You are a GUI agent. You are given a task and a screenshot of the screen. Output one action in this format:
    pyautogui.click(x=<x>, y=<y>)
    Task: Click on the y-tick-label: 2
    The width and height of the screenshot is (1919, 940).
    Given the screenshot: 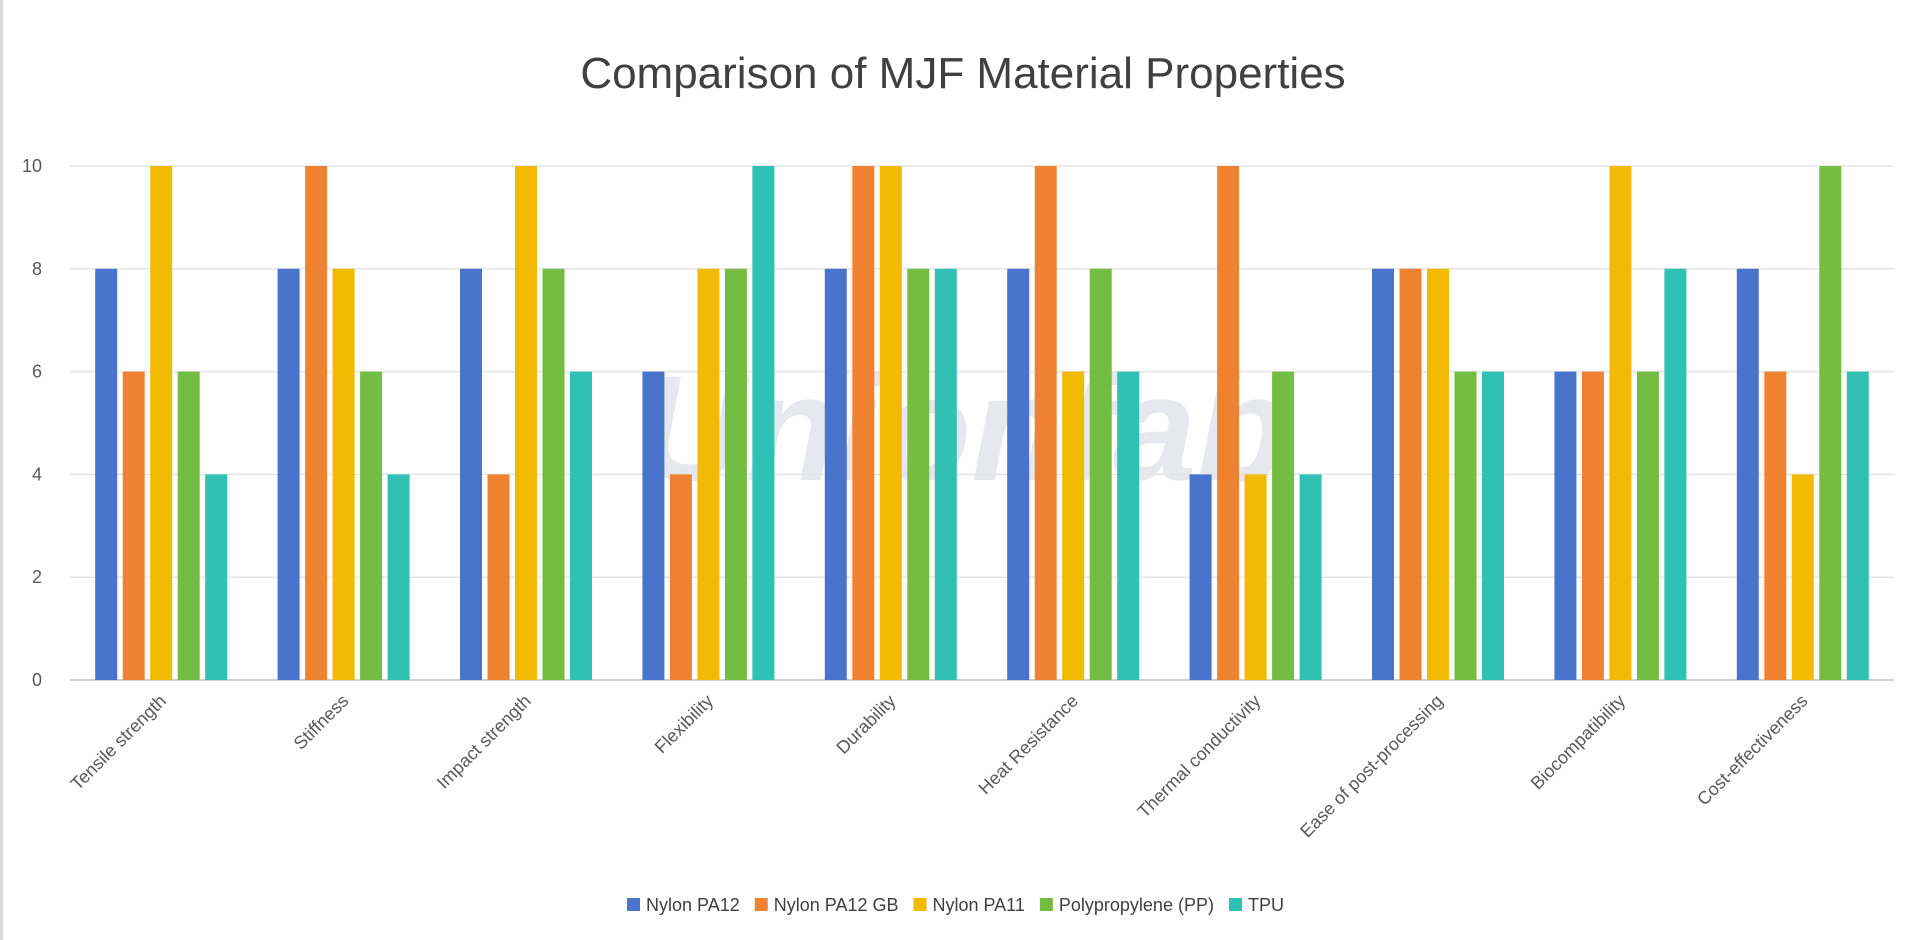 What is the action you would take?
    pyautogui.click(x=37, y=577)
    